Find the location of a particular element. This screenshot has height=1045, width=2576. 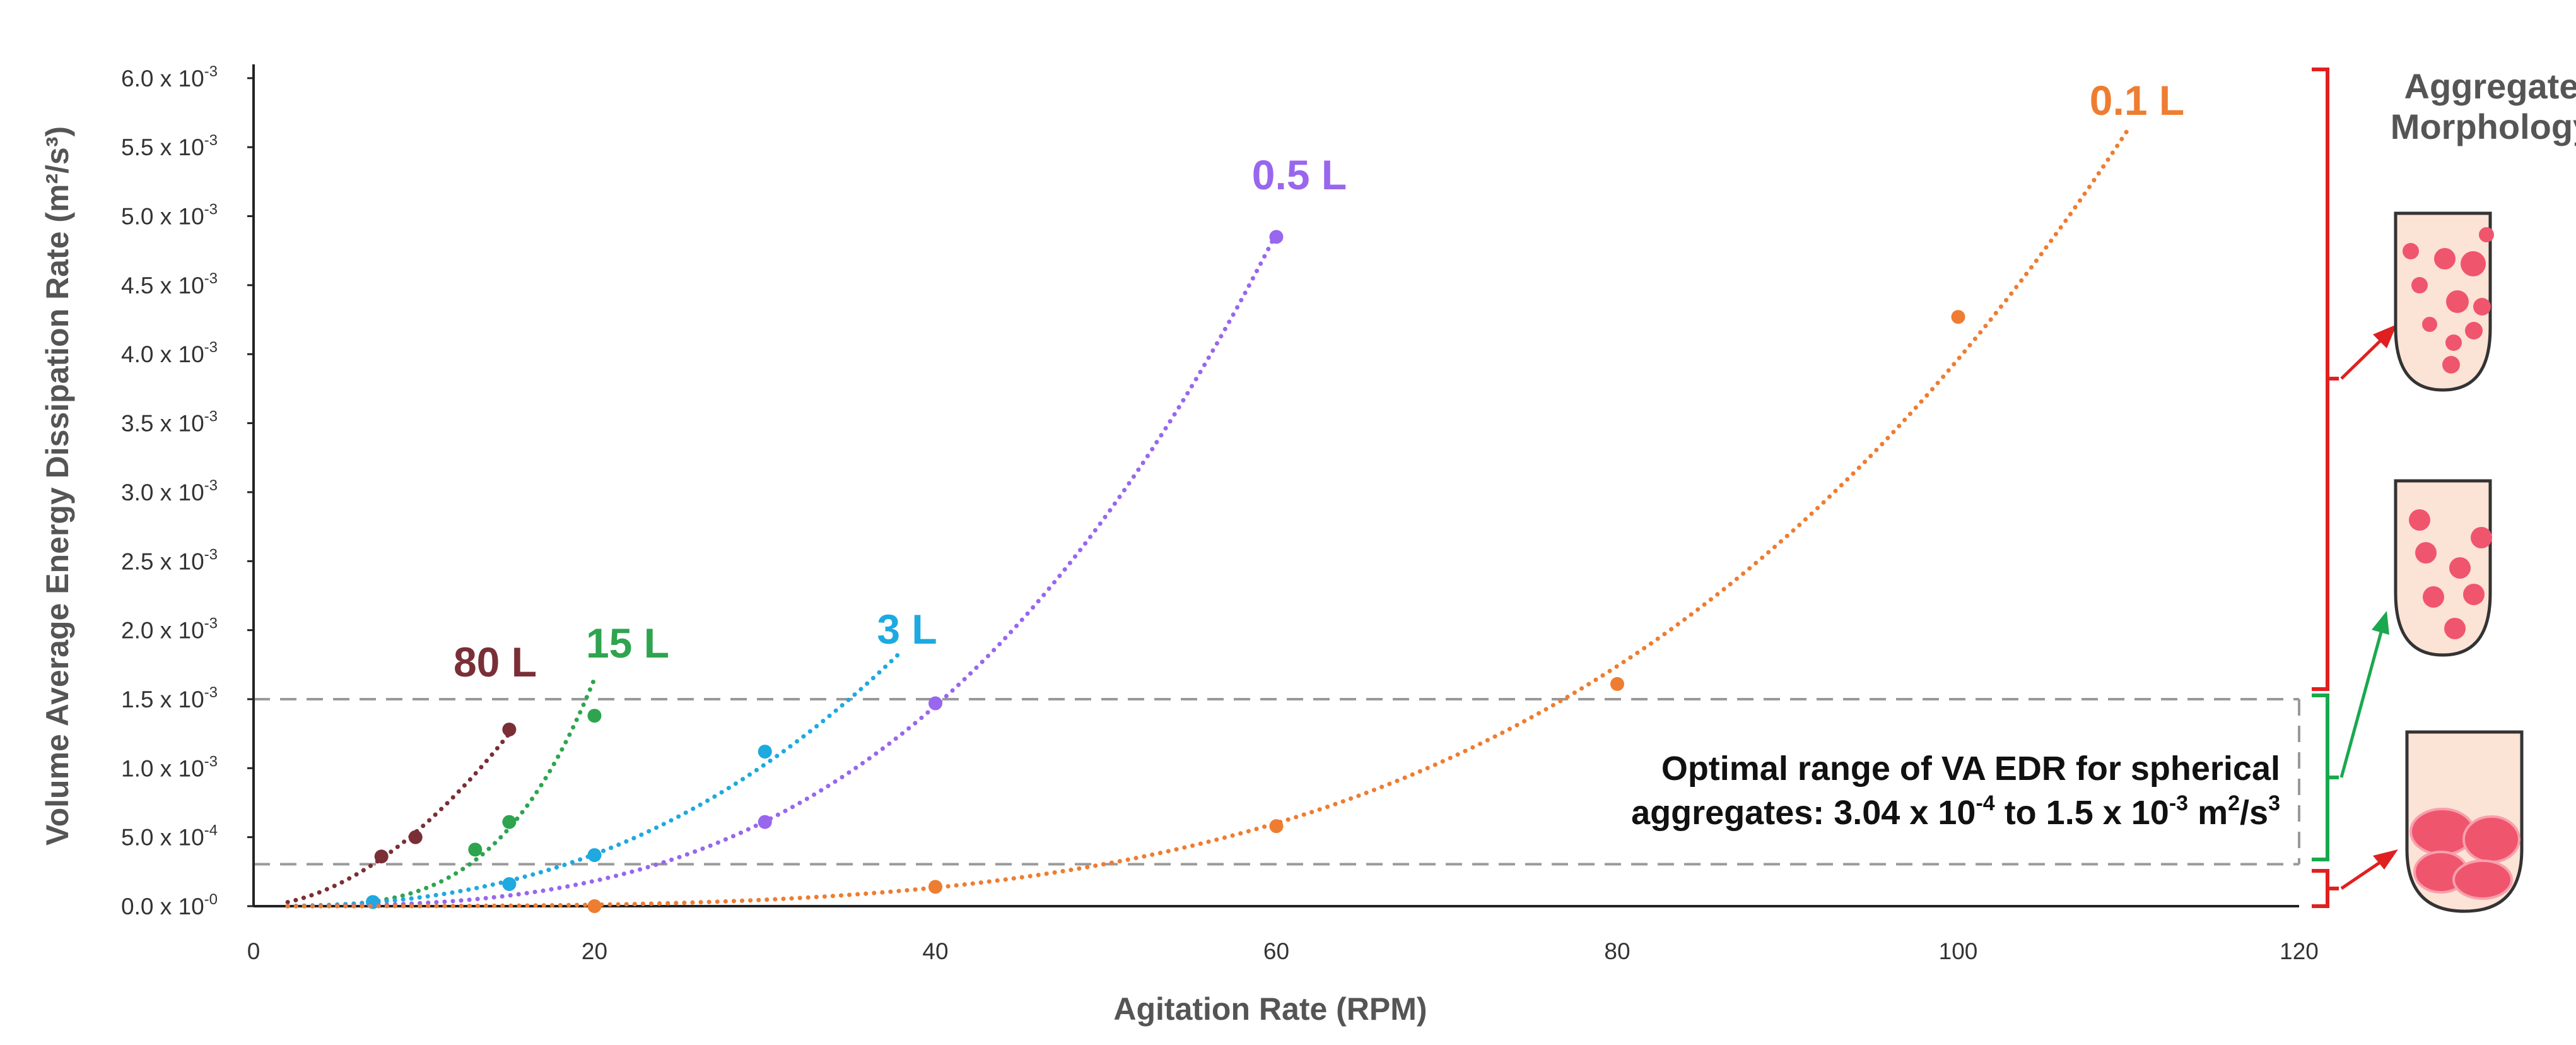

well-fused-aggregates is located at coordinates (2464, 821).